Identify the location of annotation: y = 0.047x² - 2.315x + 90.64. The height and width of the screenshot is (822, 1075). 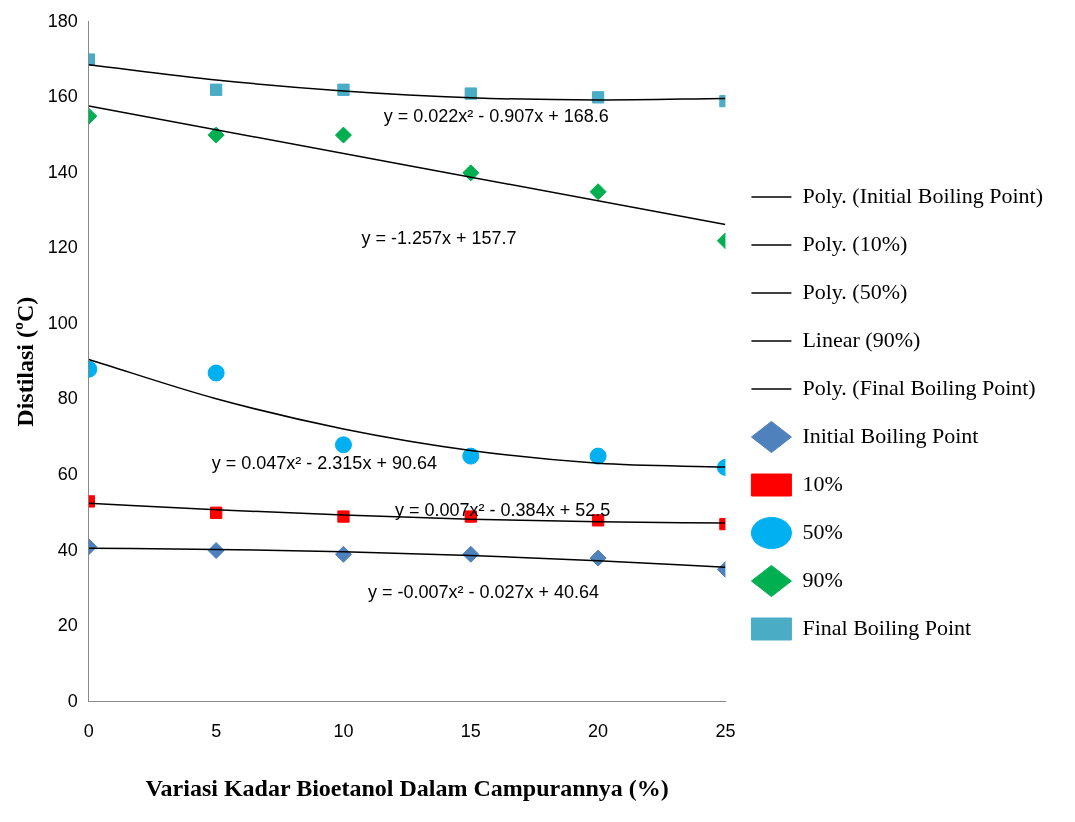
(324, 462).